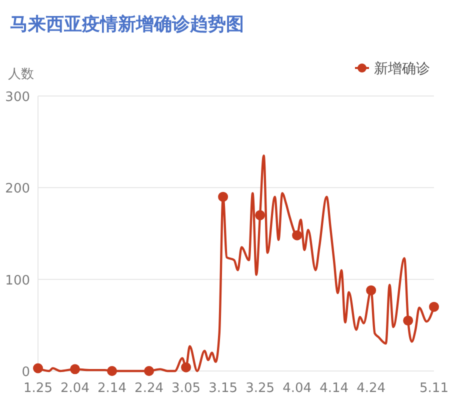 The height and width of the screenshot is (400, 457). I want to click on x-tick-label: 4.24, so click(371, 388).